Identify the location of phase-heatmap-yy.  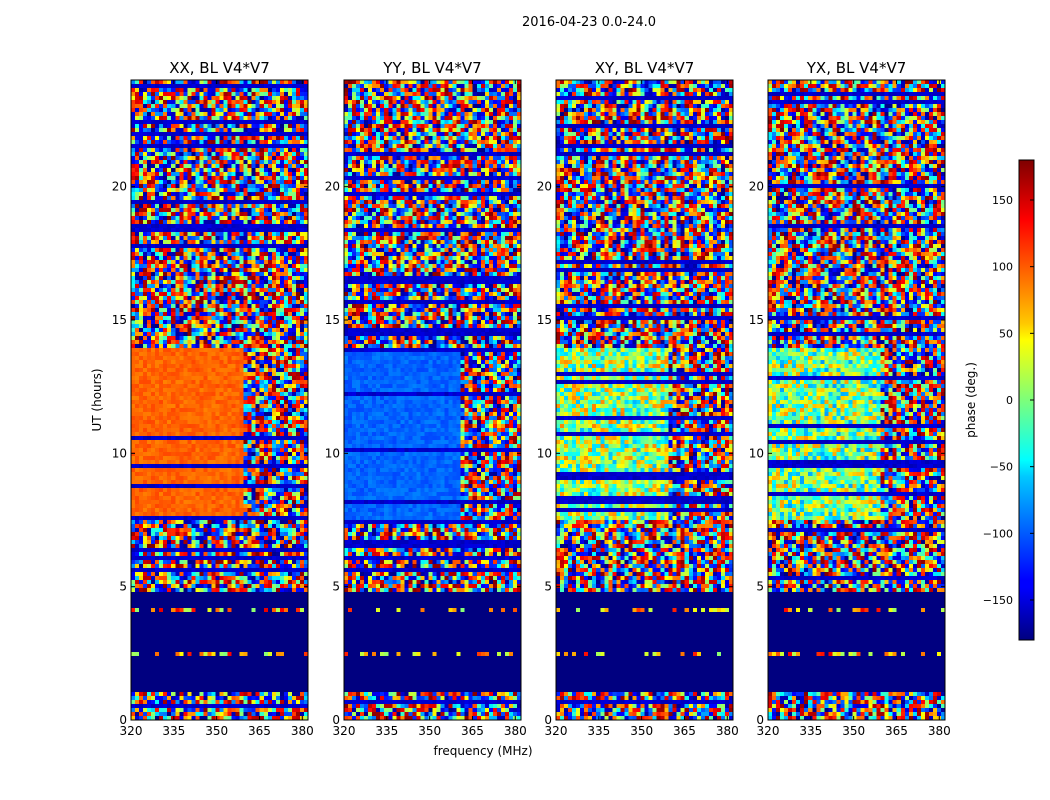
(432, 400).